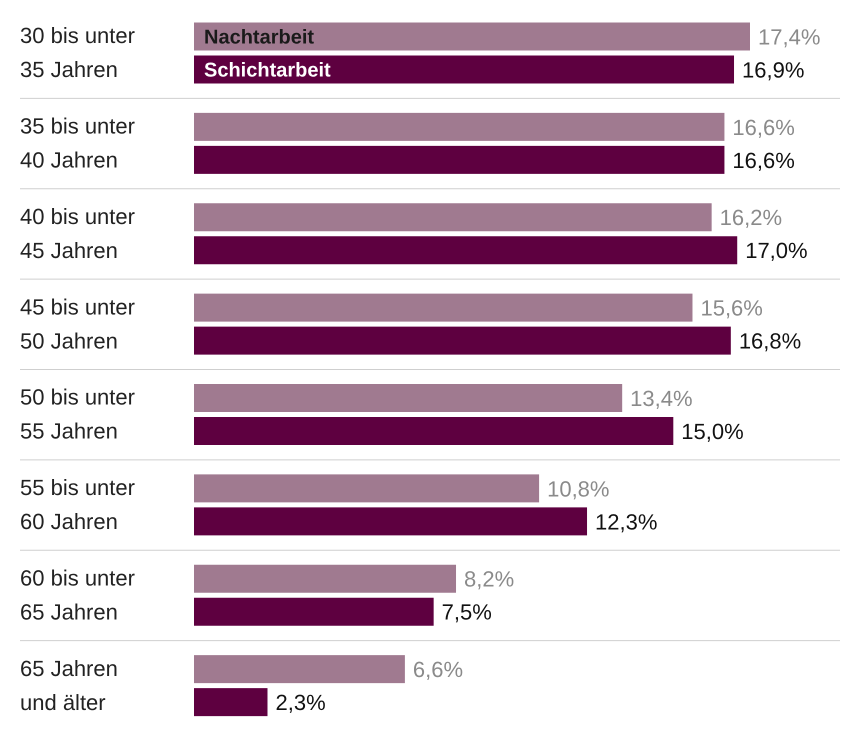 The width and height of the screenshot is (850, 731). Describe the element at coordinates (776, 251) in the screenshot. I see `data-label: 17,0%` at that location.